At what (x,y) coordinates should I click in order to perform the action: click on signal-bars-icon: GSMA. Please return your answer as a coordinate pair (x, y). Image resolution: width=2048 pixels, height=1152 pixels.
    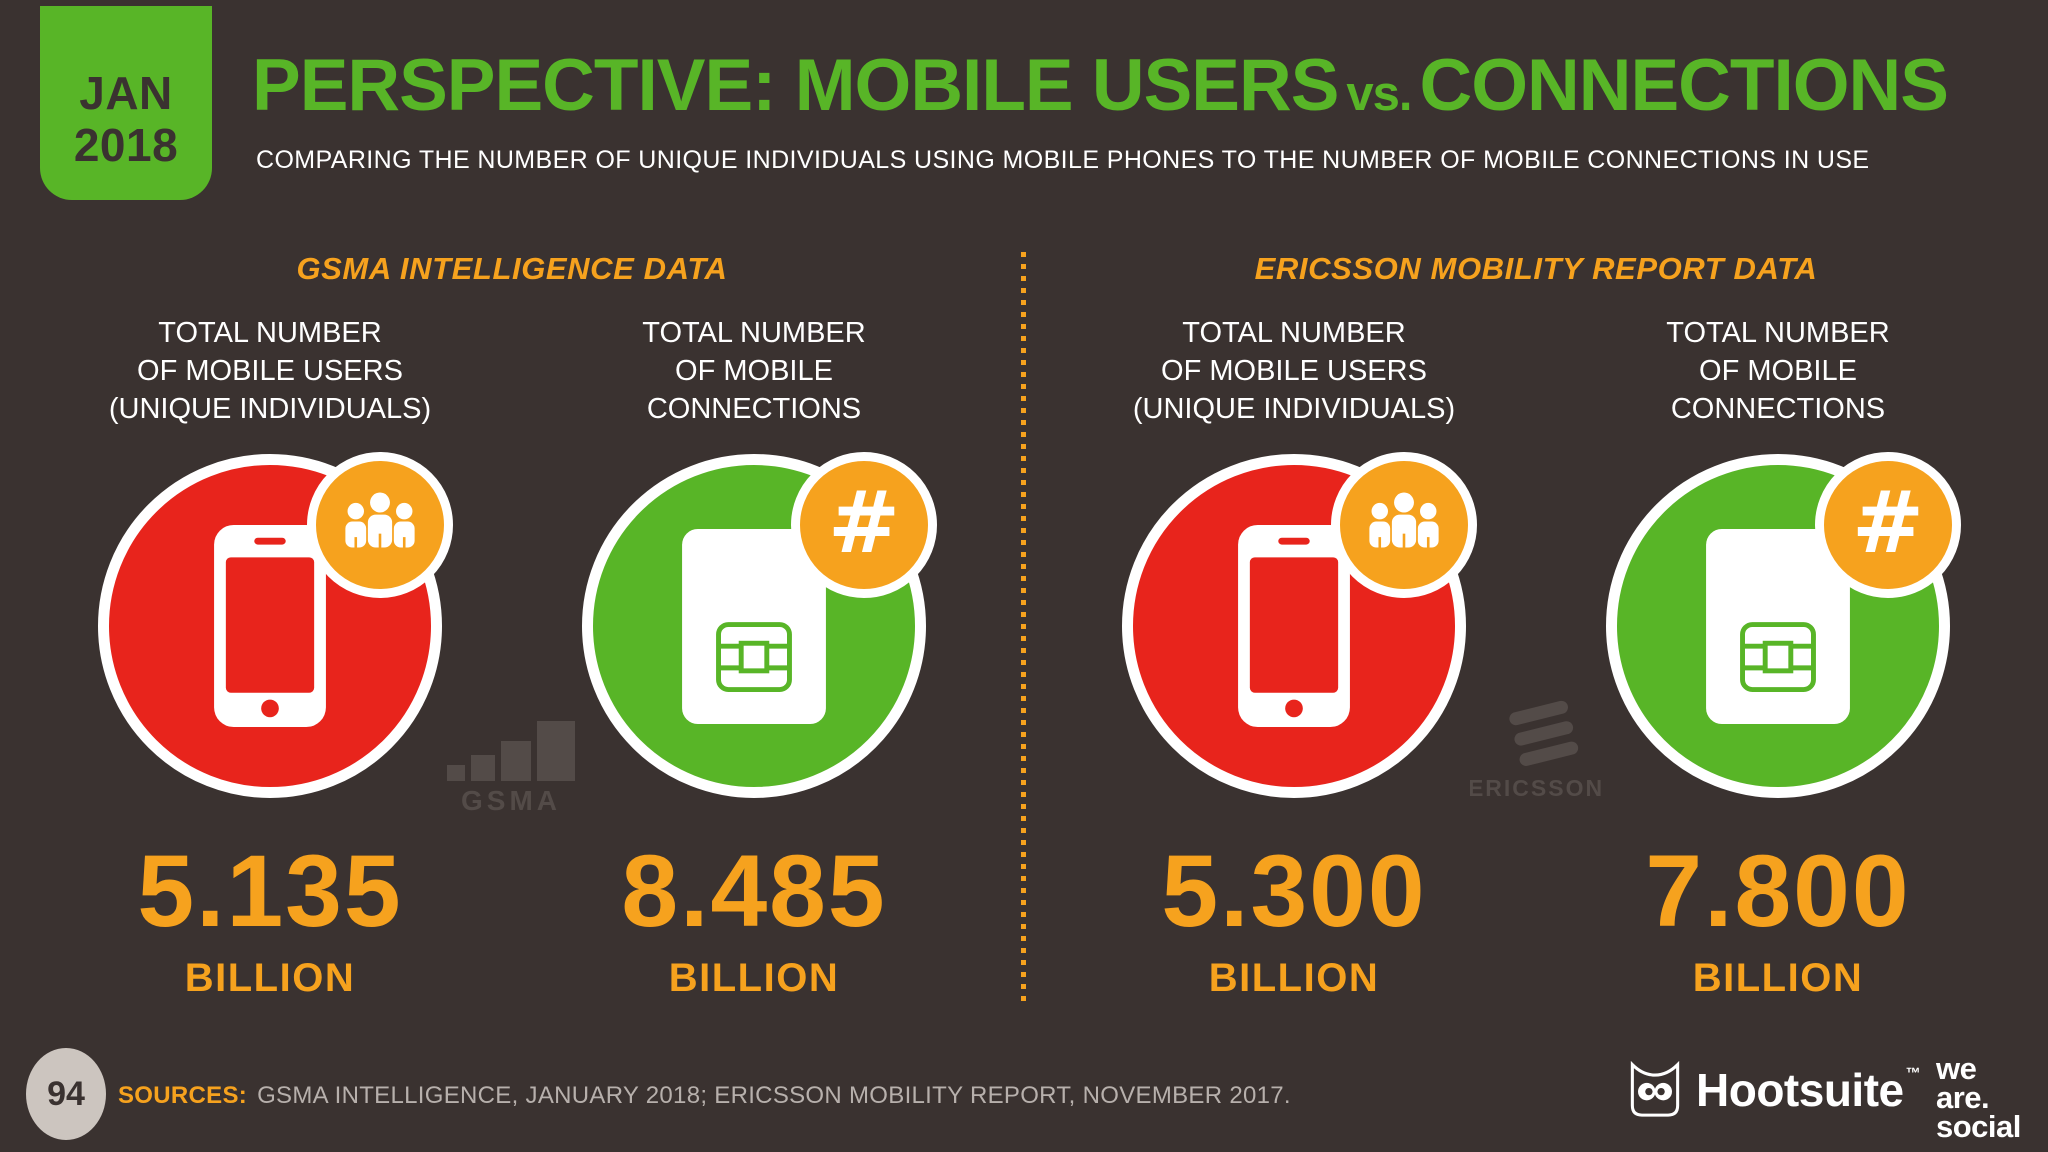
    Looking at the image, I should click on (511, 768).